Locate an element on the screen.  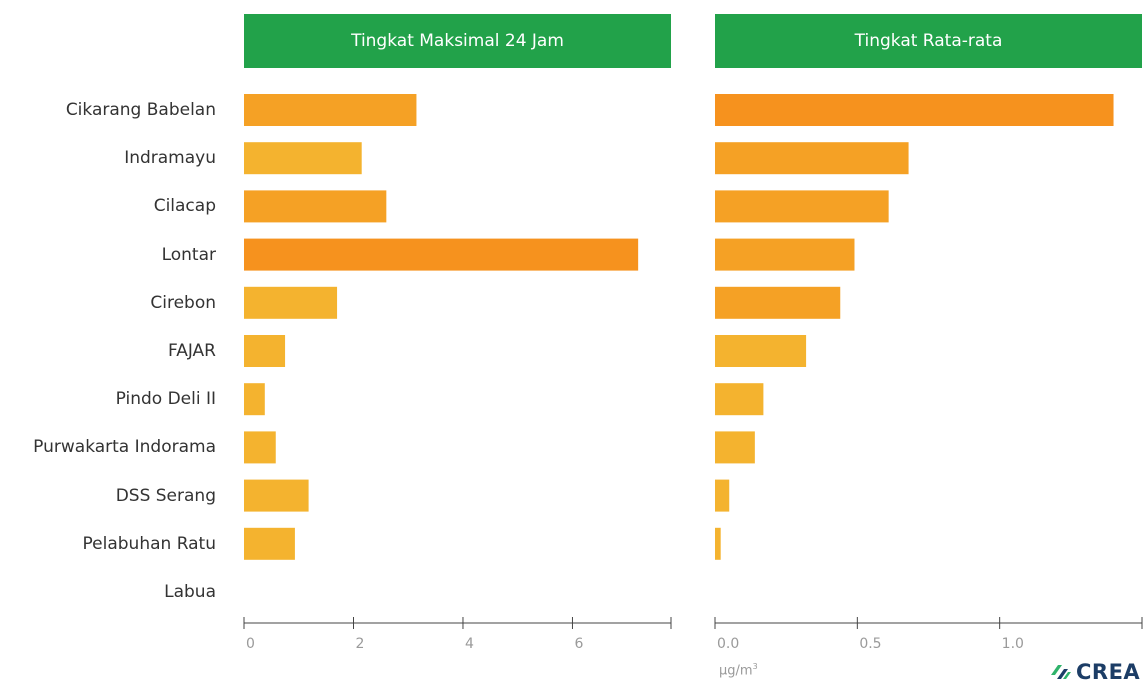
category-label: Cikarang Babelan is located at coordinates (140, 110).